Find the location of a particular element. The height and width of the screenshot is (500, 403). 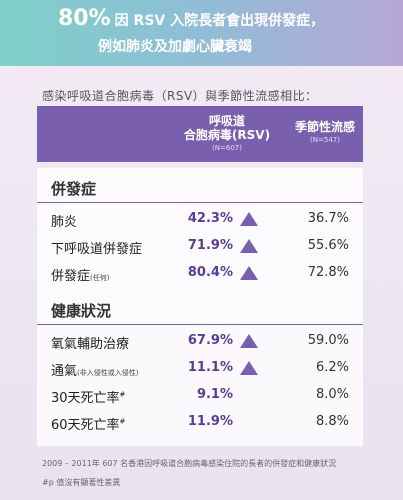

header-line-1: 80% 因 RSV 入院長者會出現併發症， is located at coordinates (191, 18).